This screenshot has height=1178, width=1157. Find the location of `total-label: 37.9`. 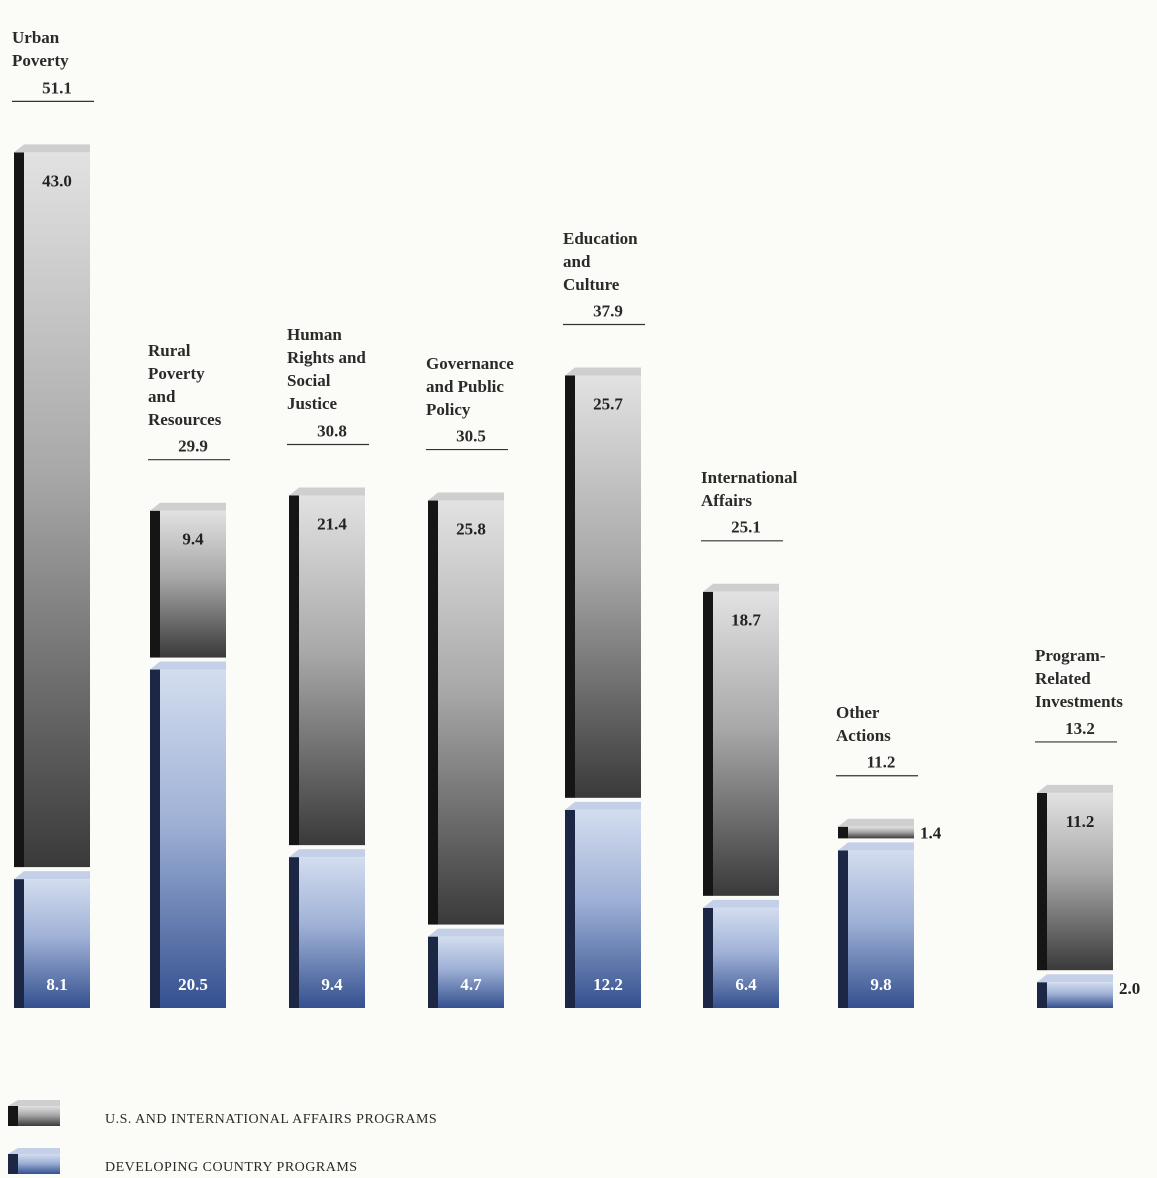

total-label: 37.9 is located at coordinates (608, 310).